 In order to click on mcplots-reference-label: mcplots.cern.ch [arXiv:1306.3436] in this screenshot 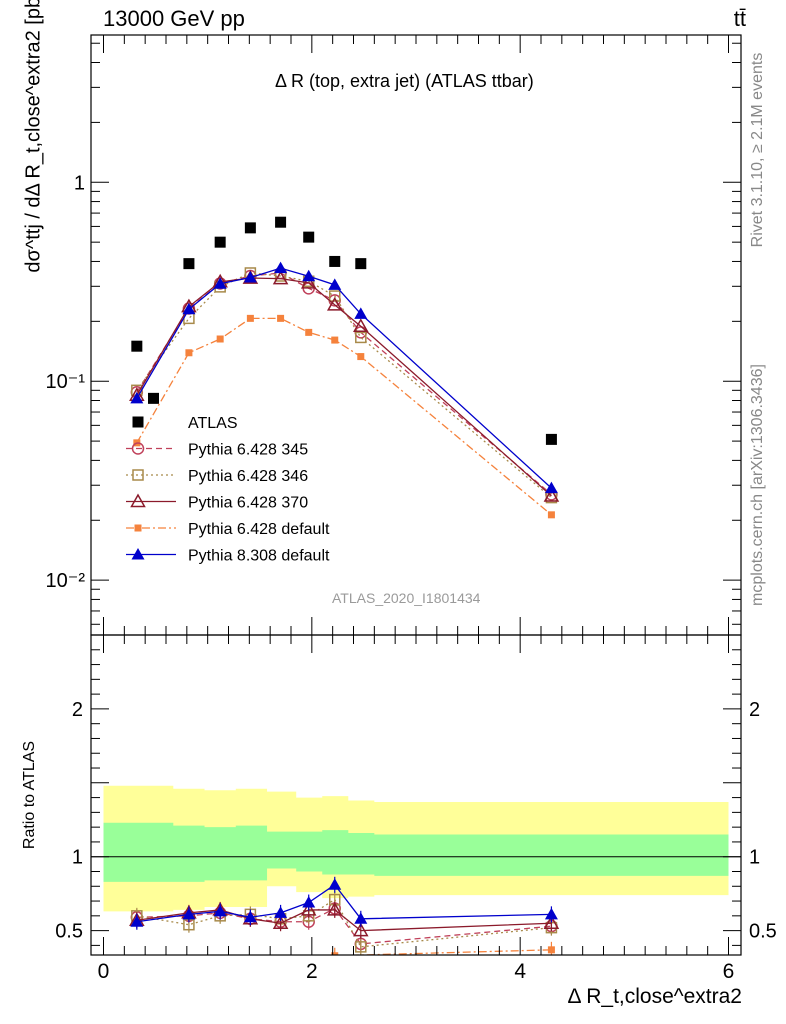, I will do `click(757, 485)`.